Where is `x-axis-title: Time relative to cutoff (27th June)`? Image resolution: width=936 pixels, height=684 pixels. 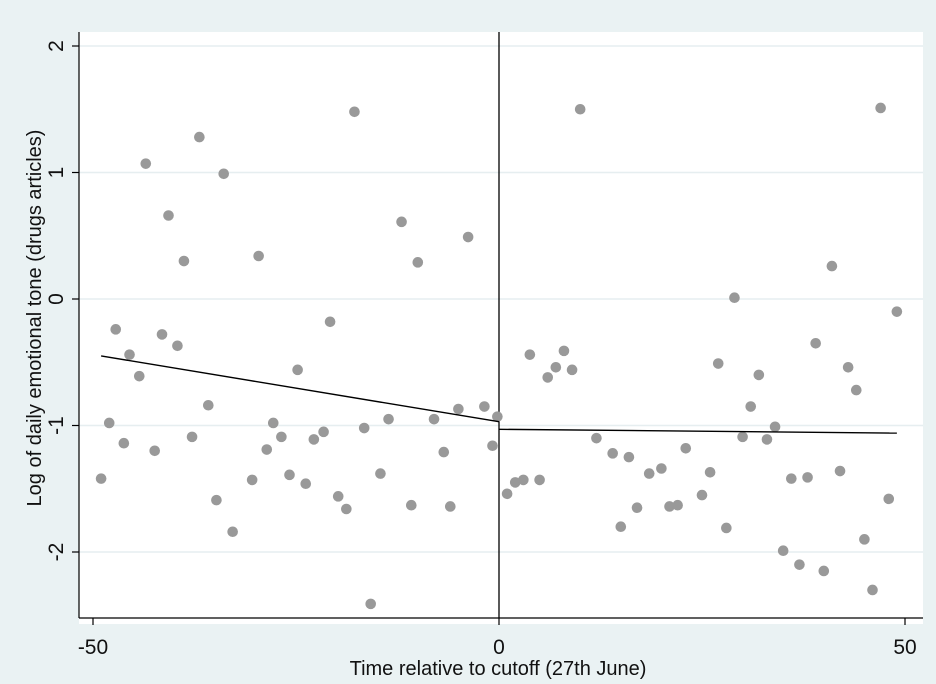
x-axis-title: Time relative to cutoff (27th June) is located at coordinates (498, 669).